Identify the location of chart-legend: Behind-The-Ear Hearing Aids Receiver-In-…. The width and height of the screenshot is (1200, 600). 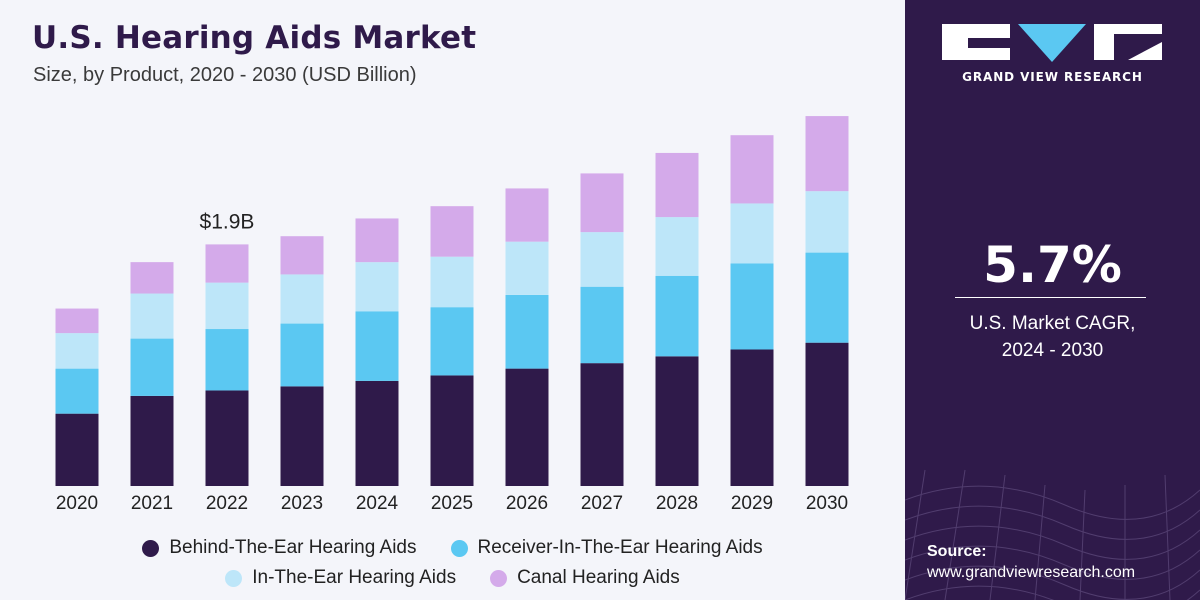
(452, 563).